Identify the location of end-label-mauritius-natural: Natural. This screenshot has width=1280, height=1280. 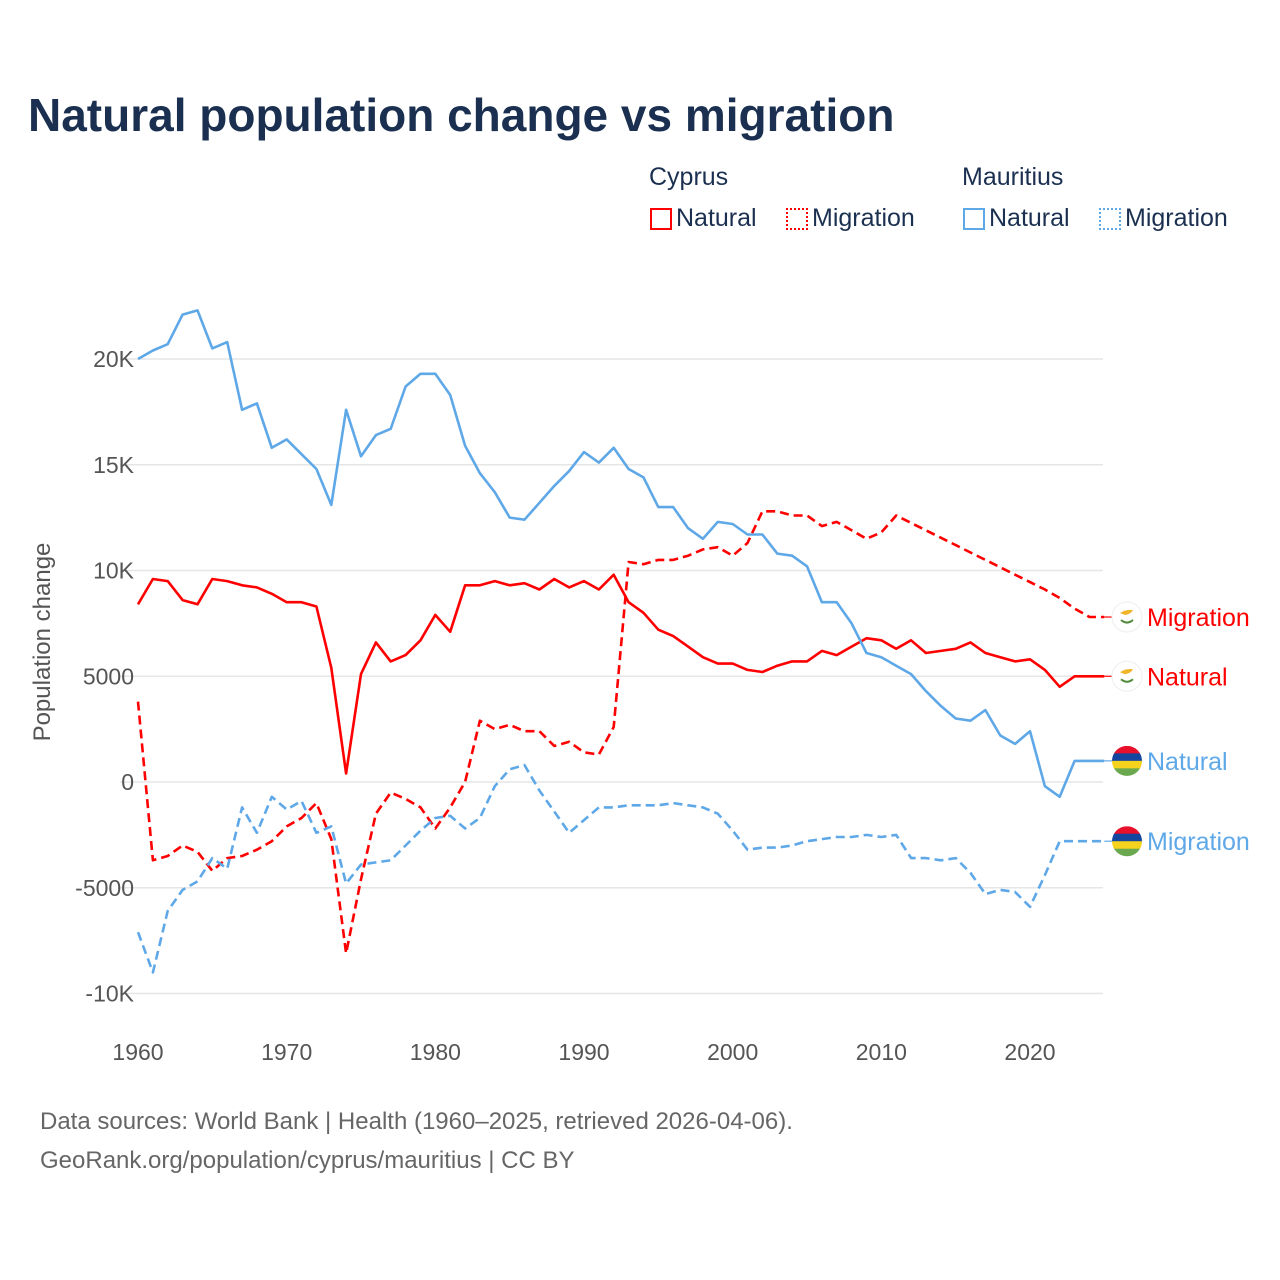
(1187, 762).